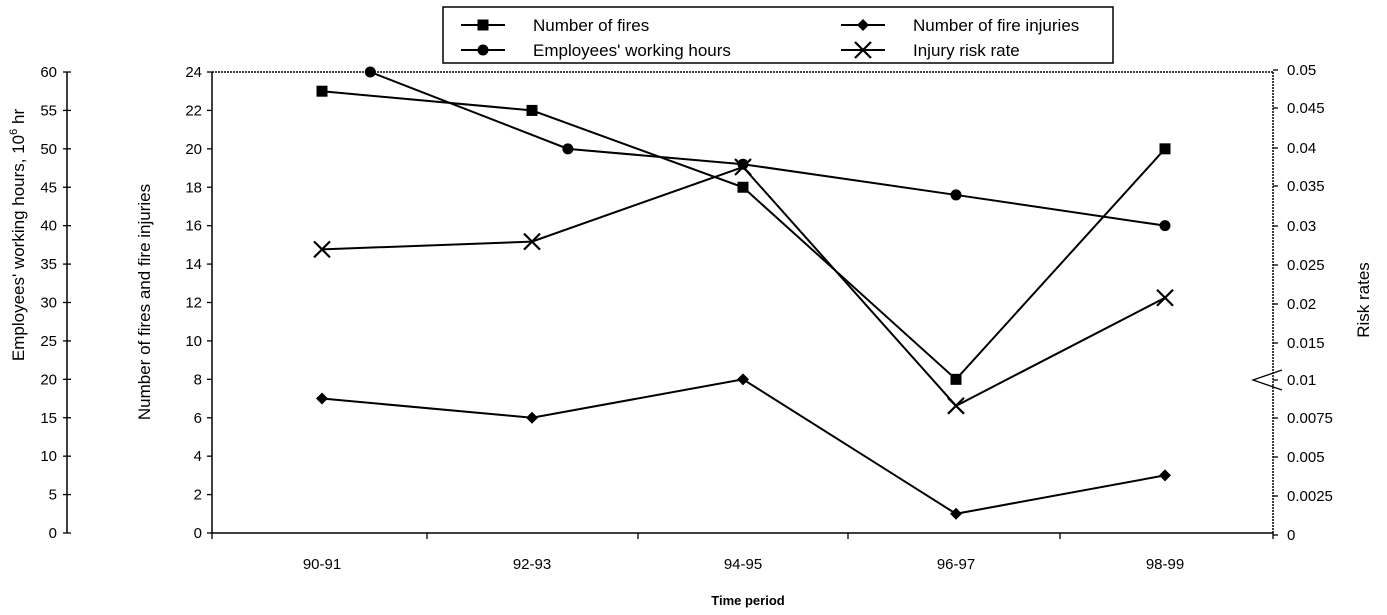  What do you see at coordinates (48, 226) in the screenshot?
I see `outer-left-tick-label: 40` at bounding box center [48, 226].